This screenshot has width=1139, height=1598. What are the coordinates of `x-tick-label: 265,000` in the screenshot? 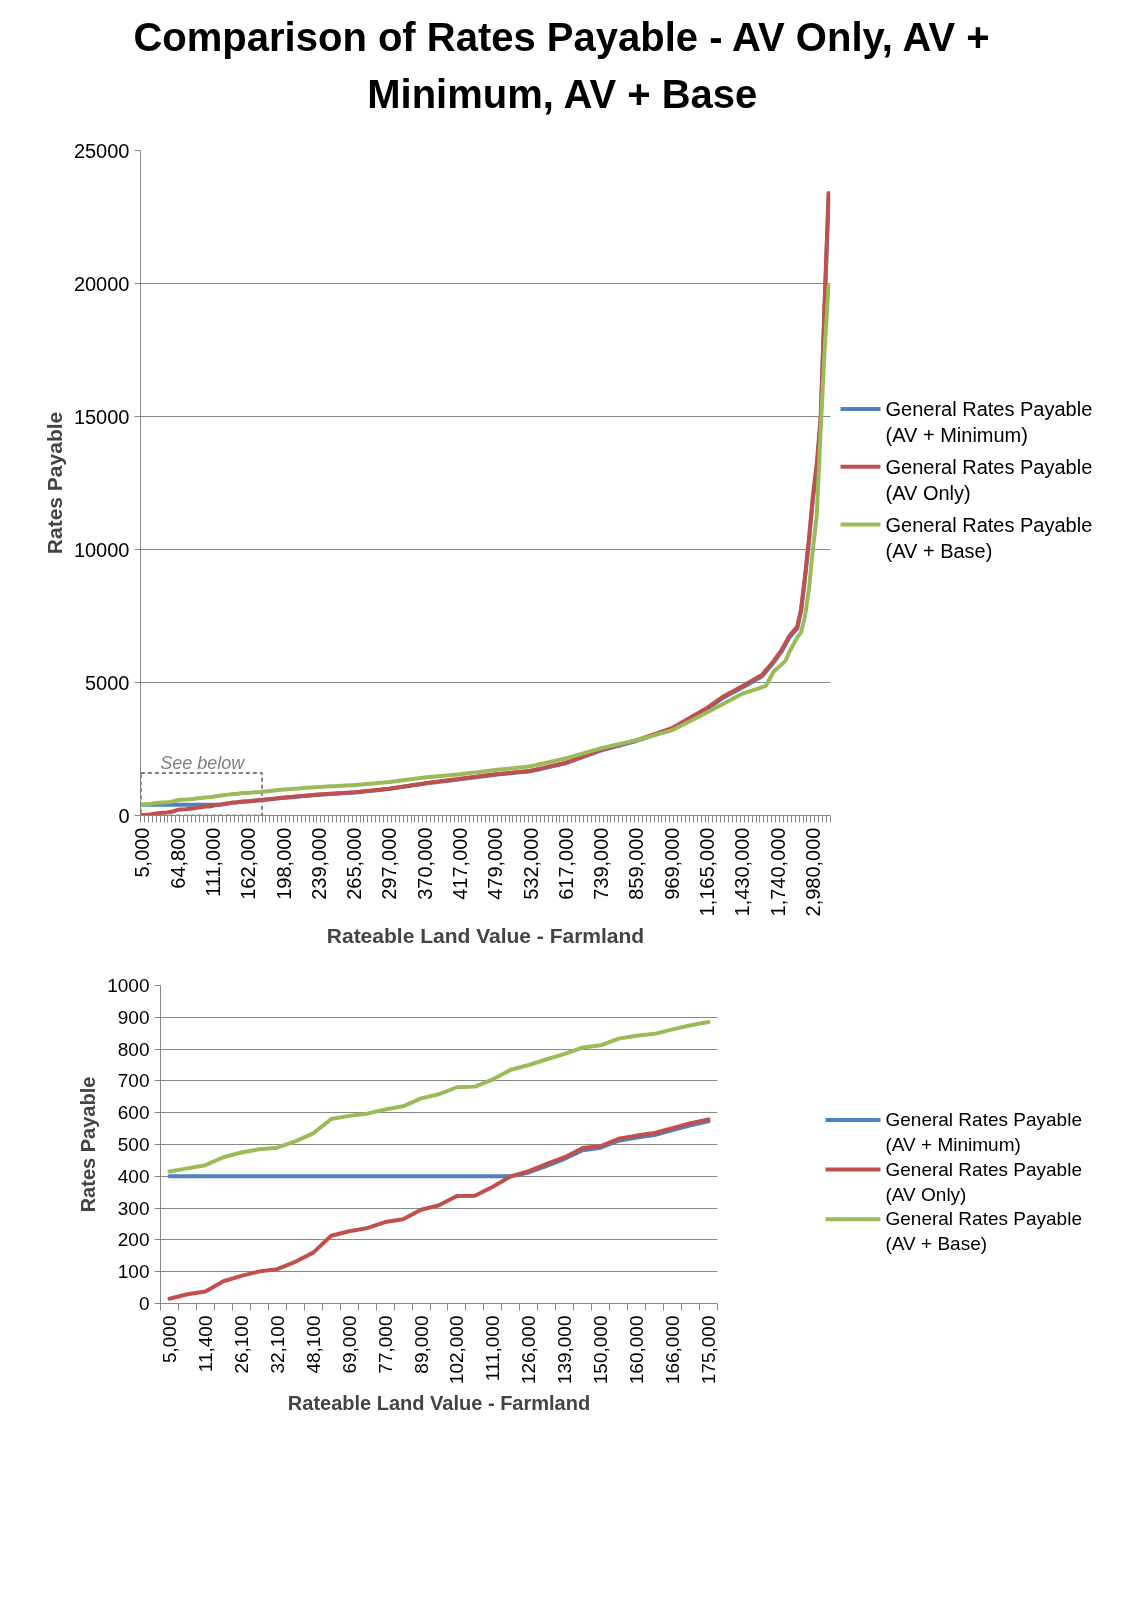 It's located at (354, 863).